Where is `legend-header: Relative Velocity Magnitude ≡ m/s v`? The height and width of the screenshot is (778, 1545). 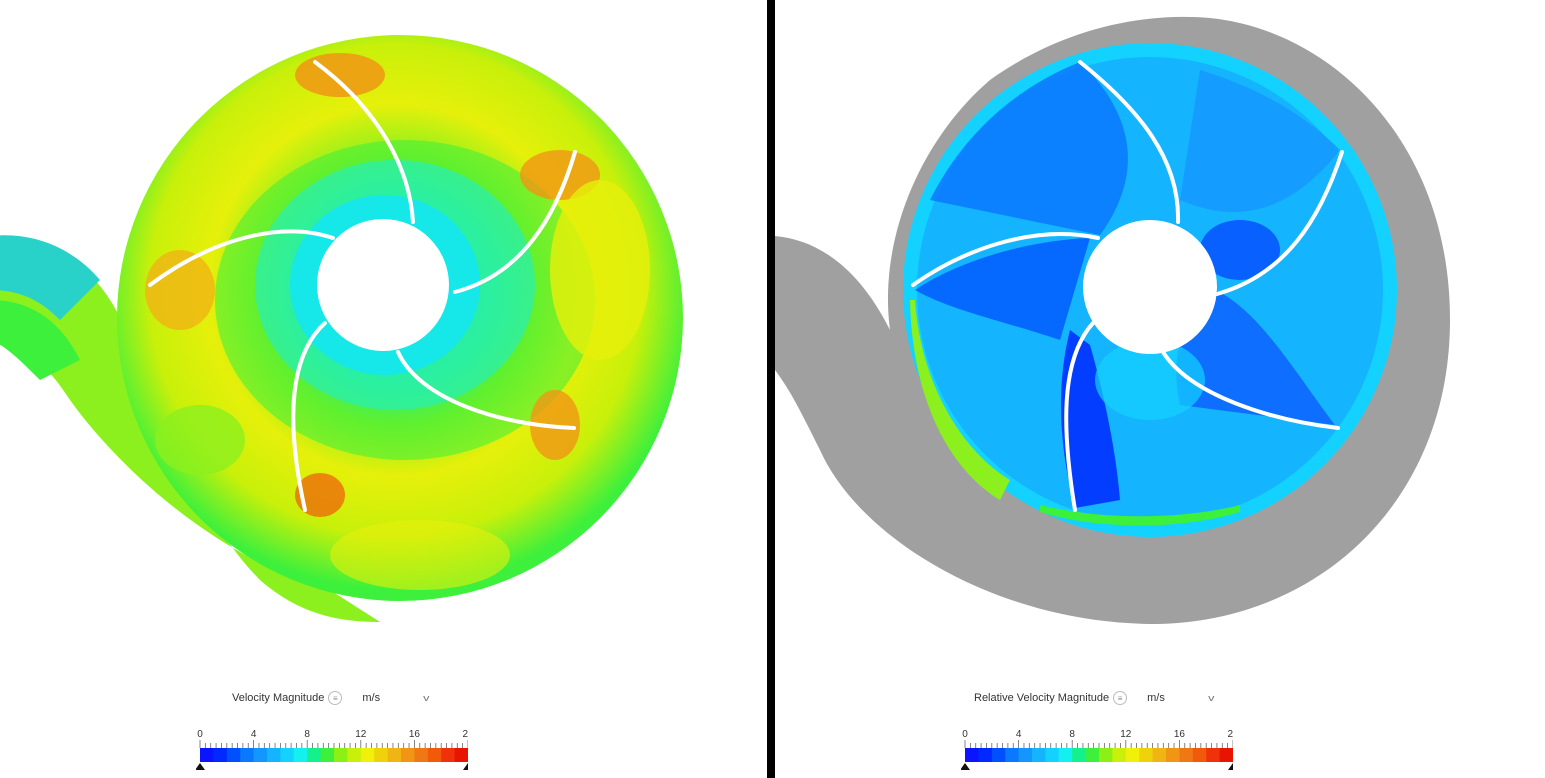
legend-header: Relative Velocity Magnitude ≡ m/s v is located at coordinates (1094, 698).